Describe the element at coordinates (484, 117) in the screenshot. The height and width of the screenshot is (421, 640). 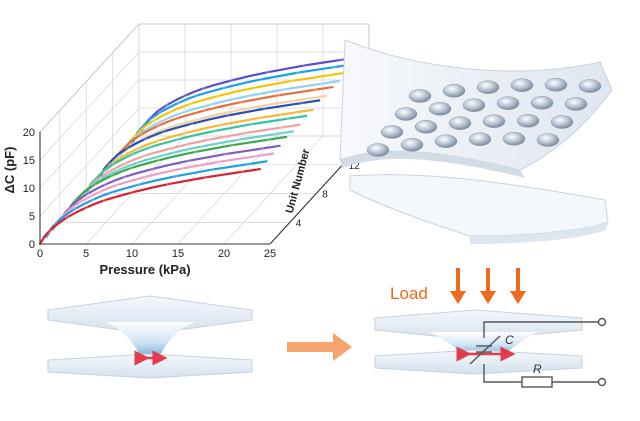
I see `micro-dome-array` at that location.